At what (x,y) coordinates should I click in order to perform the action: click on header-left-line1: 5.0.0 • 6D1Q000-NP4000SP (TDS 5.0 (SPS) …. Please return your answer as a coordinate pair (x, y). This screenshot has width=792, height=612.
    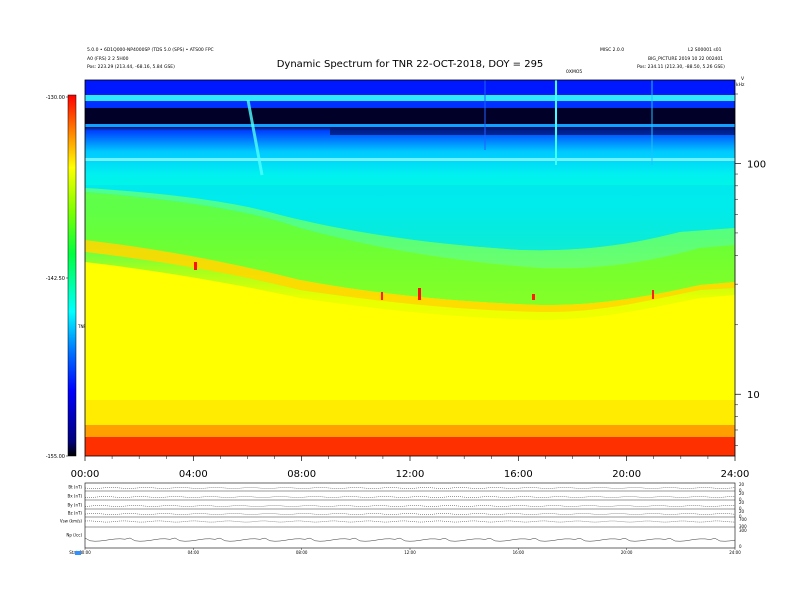
    Looking at the image, I should click on (150, 50).